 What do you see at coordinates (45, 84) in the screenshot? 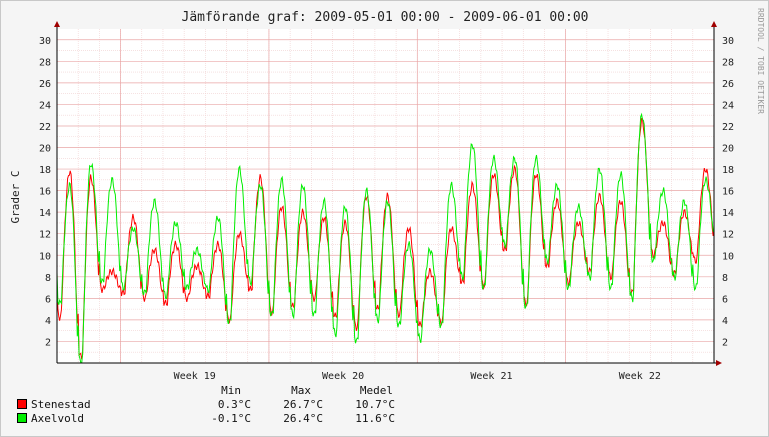
I see `y-tick-label-left: 26` at bounding box center [45, 84].